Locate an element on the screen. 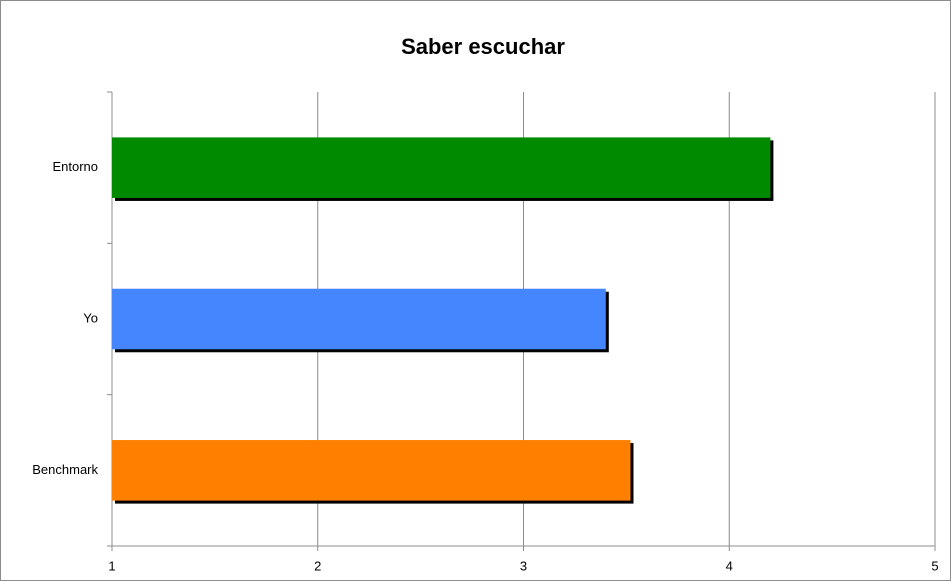 The image size is (951, 581). chart-title: Saber escuchar is located at coordinates (483, 46).